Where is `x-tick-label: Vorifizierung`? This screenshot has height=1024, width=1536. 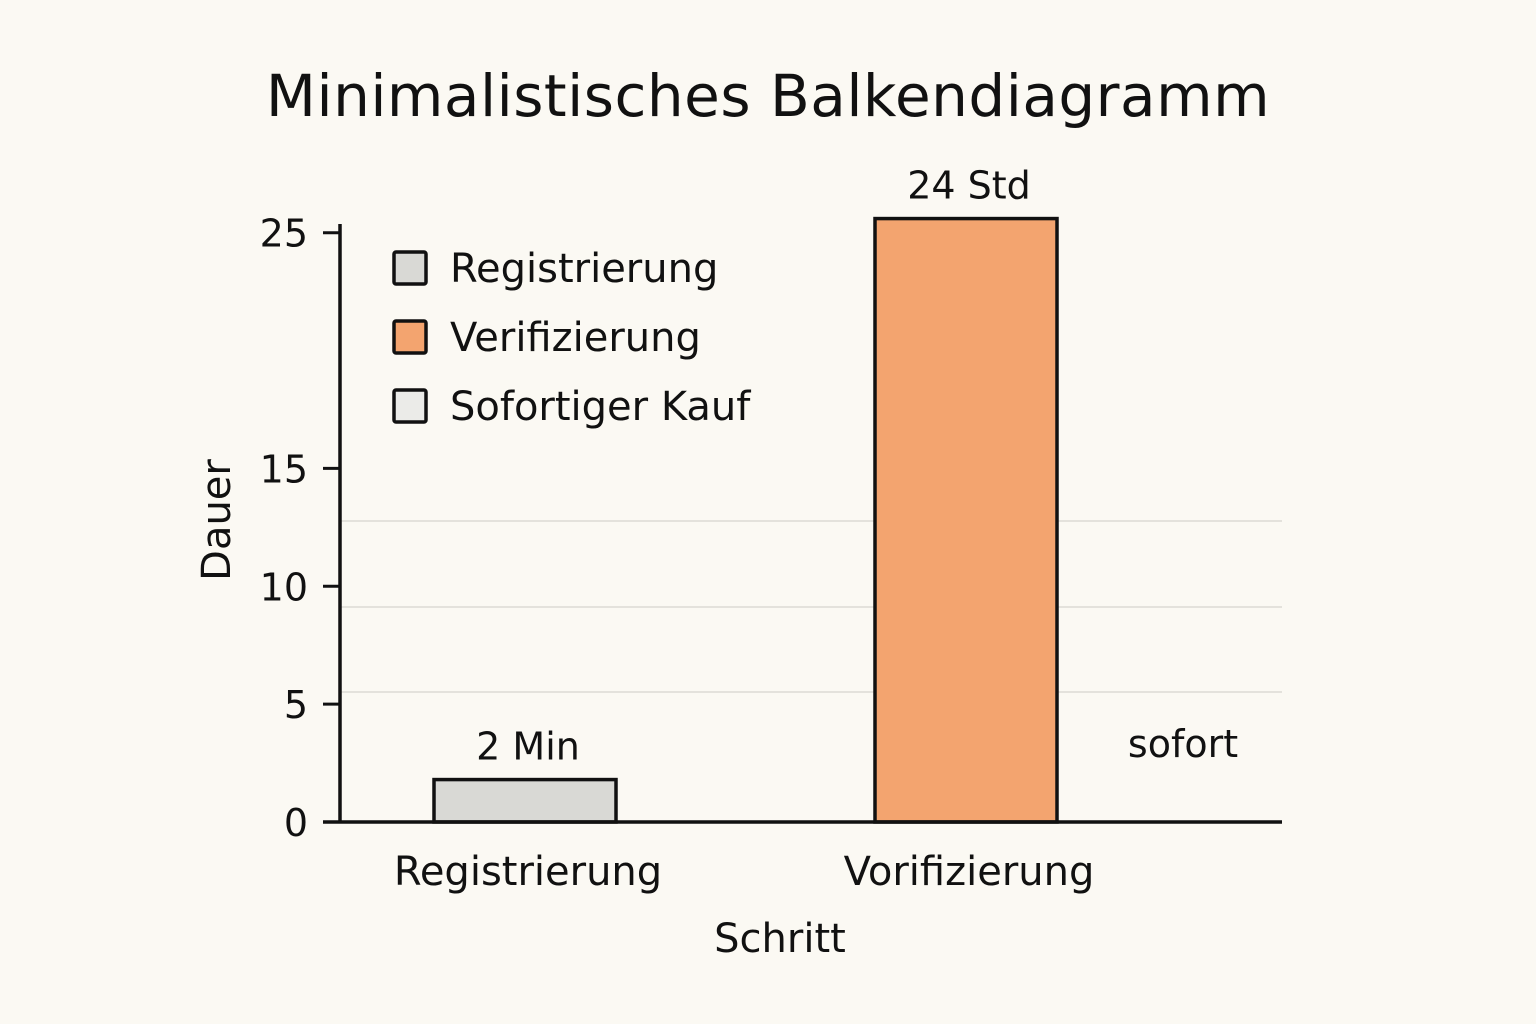
x-tick-label: Vorifizierung is located at coordinates (969, 872).